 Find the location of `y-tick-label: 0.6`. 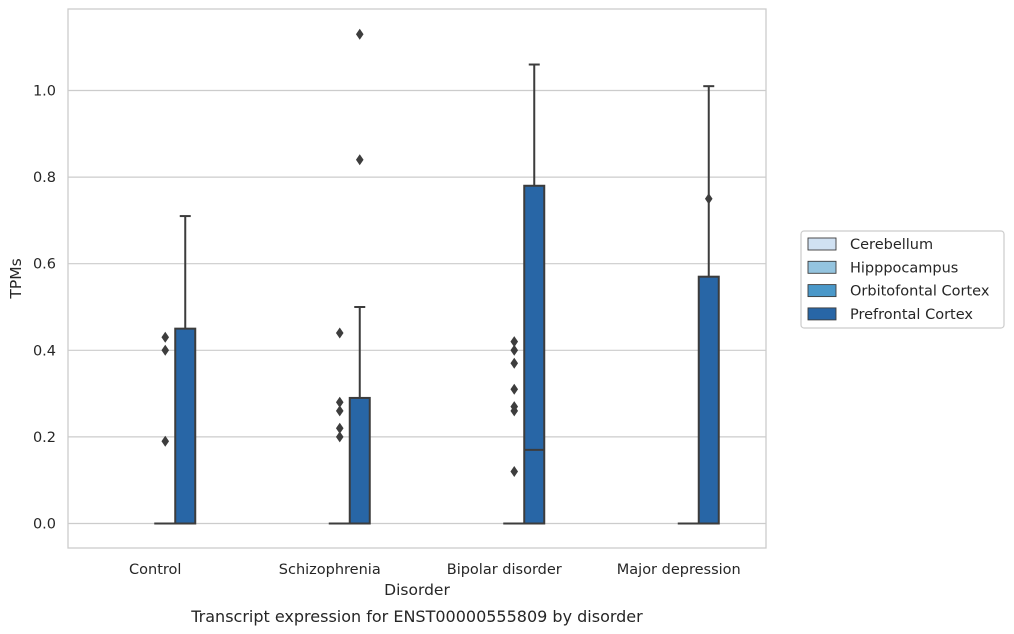

y-tick-label: 0.6 is located at coordinates (44, 265).